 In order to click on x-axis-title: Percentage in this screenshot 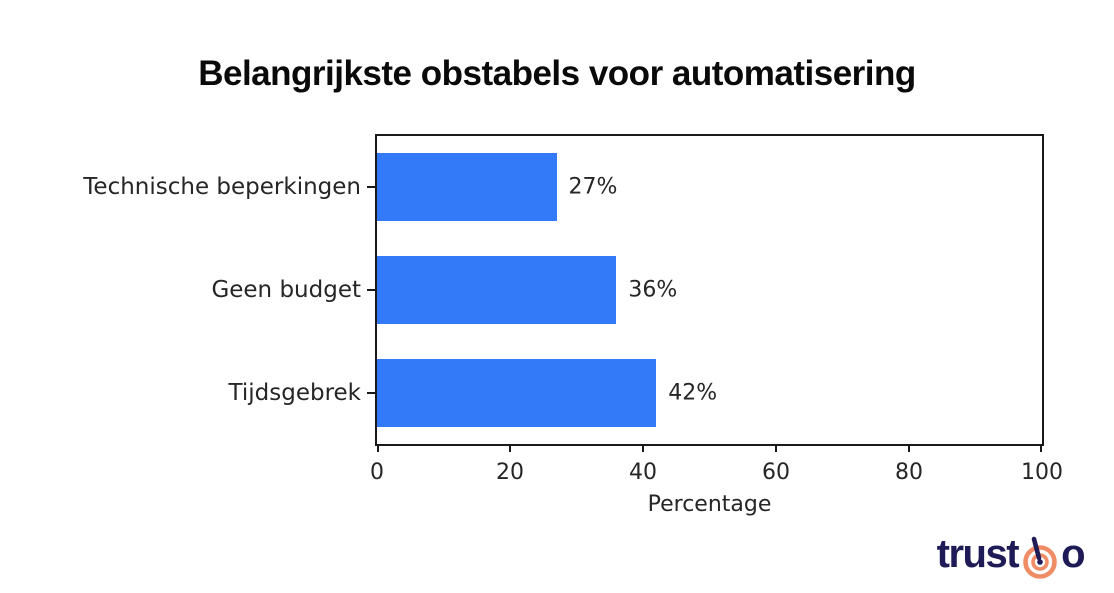, I will do `click(709, 504)`.